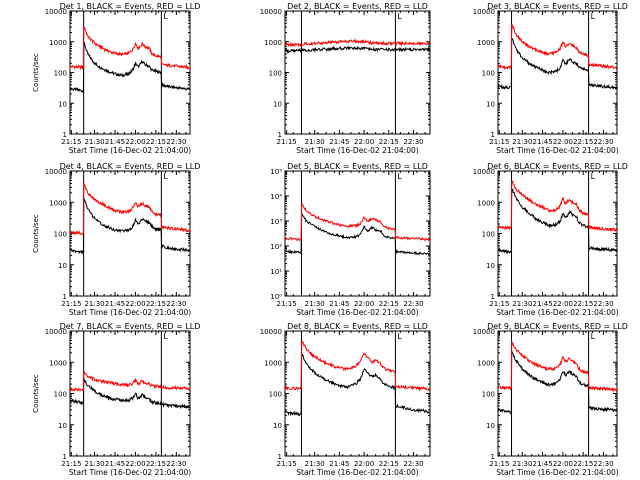  I want to click on panel-6-xtick-label: 22:15, so click(583, 304).